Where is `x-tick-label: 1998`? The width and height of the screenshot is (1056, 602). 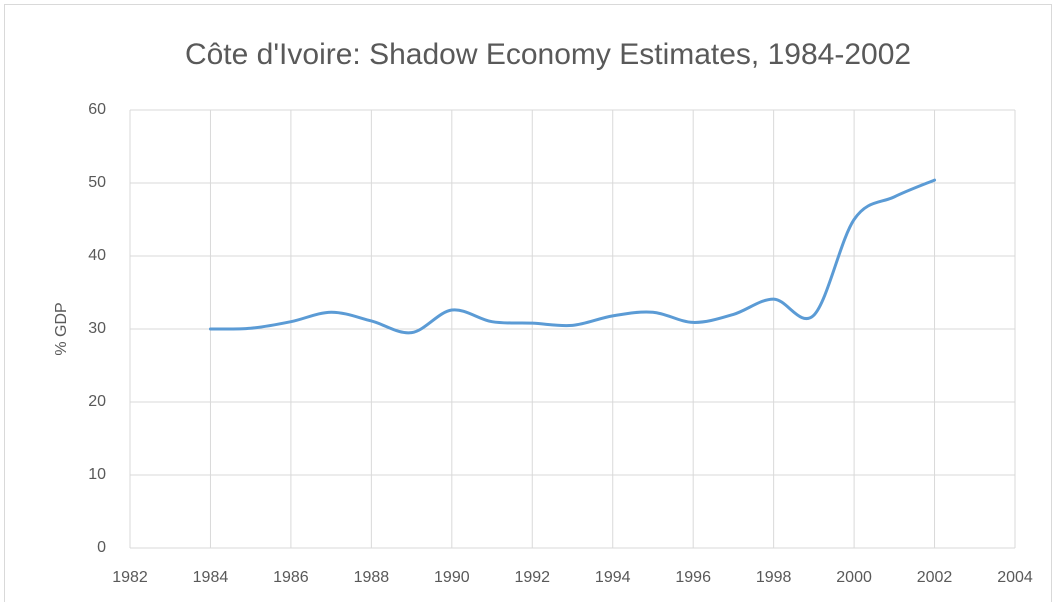 x-tick-label: 1998 is located at coordinates (774, 577).